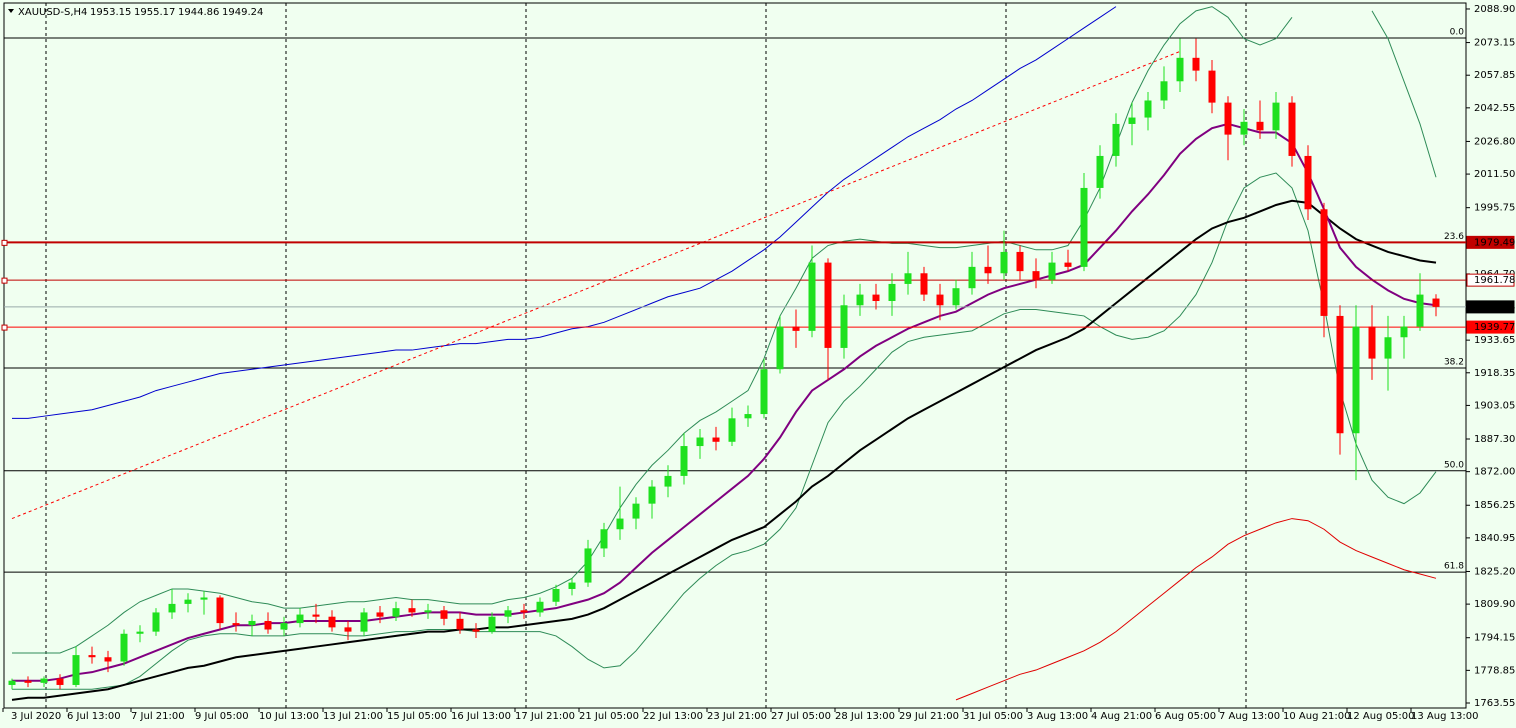 The height and width of the screenshot is (728, 1516). I want to click on x-tick-label: 22 Jul 13:00, so click(673, 716).